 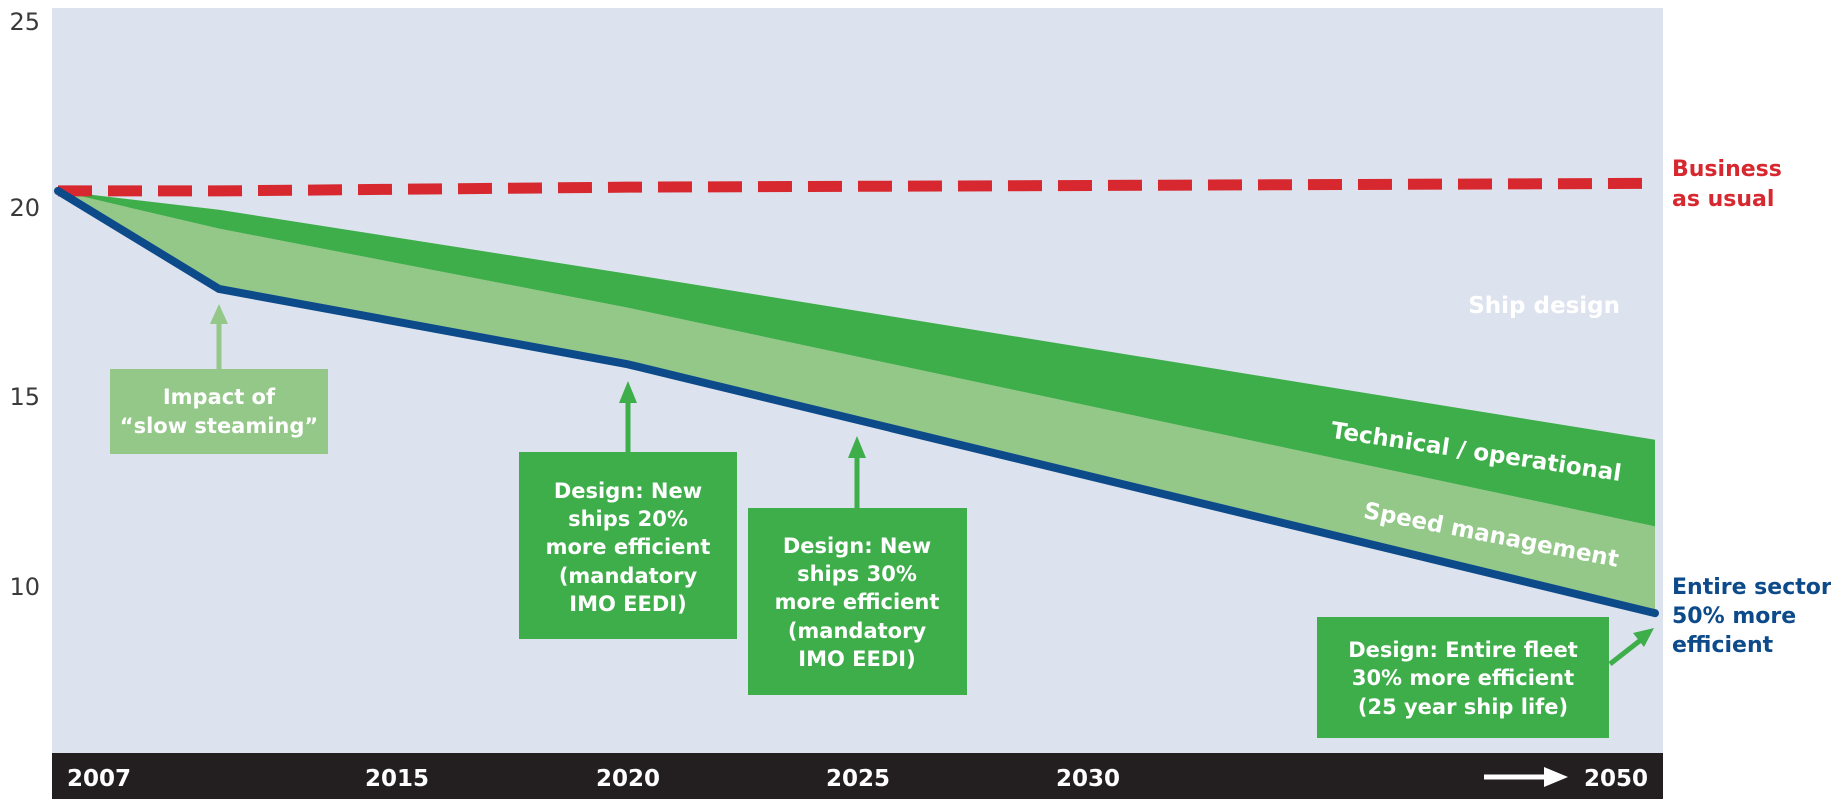 I want to click on x-tick-label: 2007, so click(x=99, y=779).